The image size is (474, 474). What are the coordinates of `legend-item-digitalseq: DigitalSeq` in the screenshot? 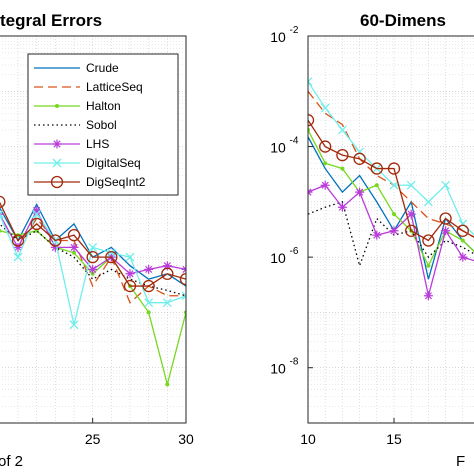 It's located at (87, 163).